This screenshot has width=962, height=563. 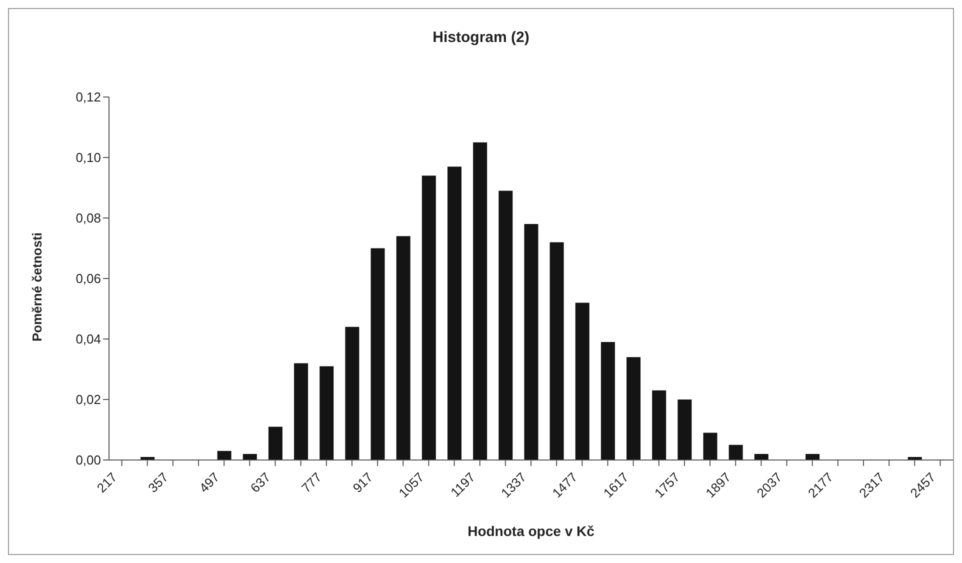 What do you see at coordinates (88, 400) in the screenshot?
I see `y-tick-label: 0,02` at bounding box center [88, 400].